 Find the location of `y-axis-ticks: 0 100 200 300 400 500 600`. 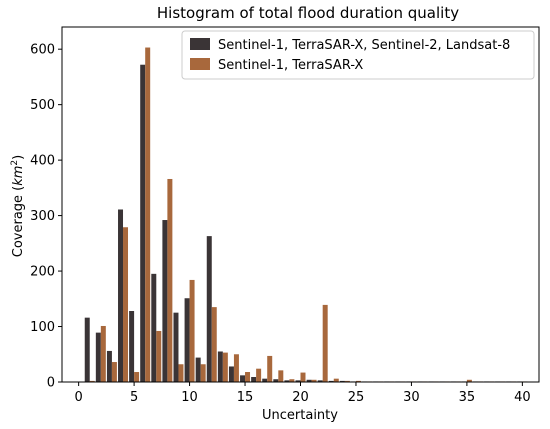

y-axis-ticks: 0 100 200 300 400 500 600 is located at coordinates (46, 217).